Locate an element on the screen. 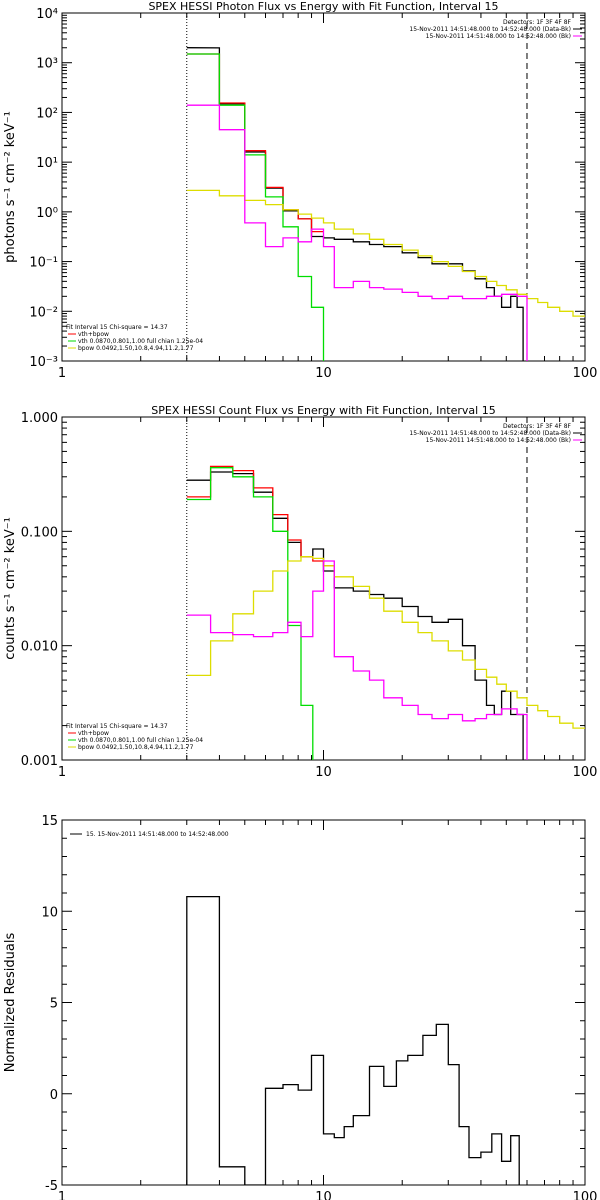 Image resolution: width=600 pixels, height=1200 pixels. y-axis-label: counts s⁻¹ cm⁻² keV⁻¹ is located at coordinates (10, 588).